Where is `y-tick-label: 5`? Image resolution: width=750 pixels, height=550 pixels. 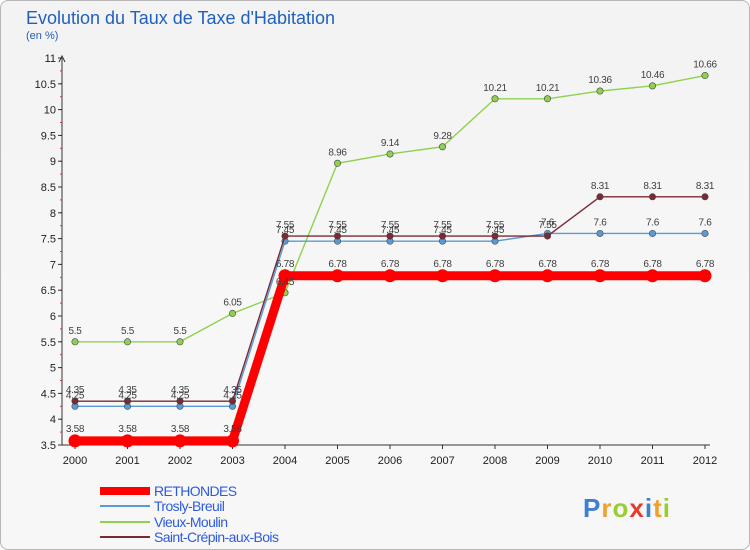
y-tick-label: 5 is located at coordinates (53, 369).